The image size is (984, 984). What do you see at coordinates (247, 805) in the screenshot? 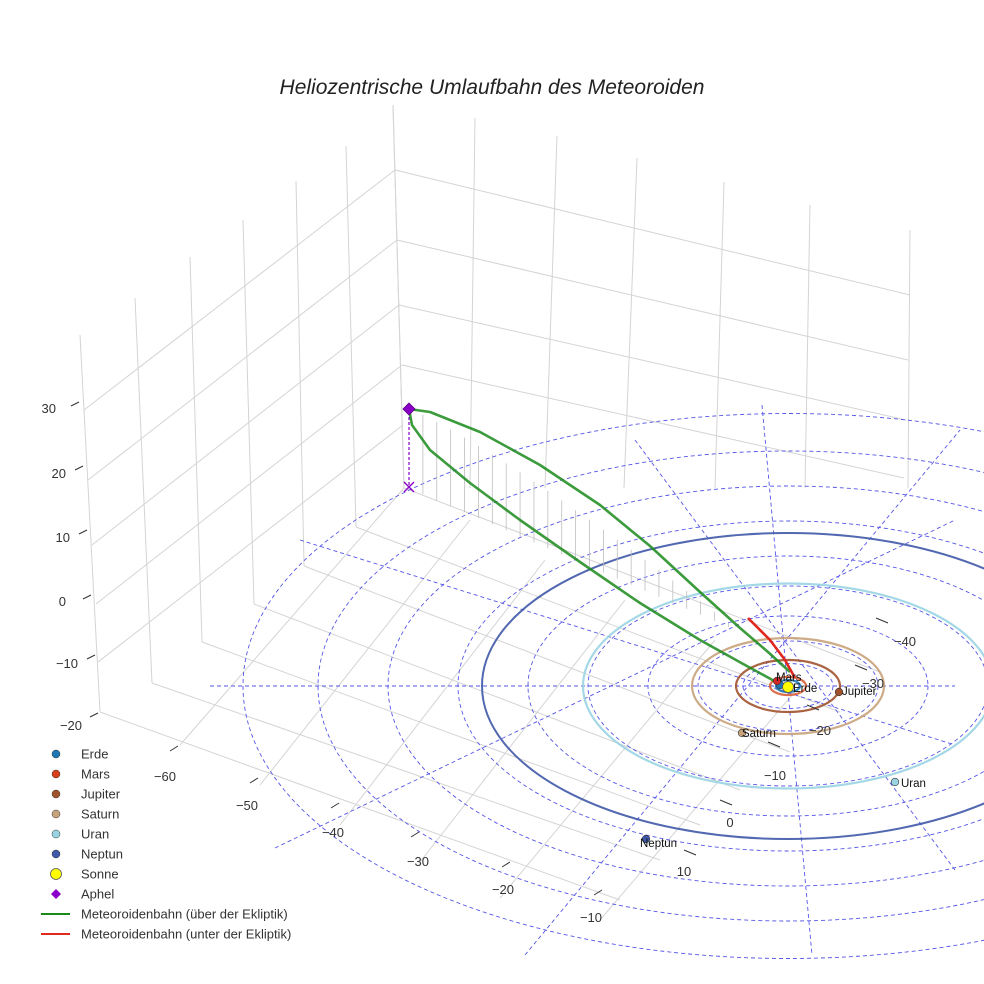
I see `y-tick-label-1: −50` at bounding box center [247, 805].